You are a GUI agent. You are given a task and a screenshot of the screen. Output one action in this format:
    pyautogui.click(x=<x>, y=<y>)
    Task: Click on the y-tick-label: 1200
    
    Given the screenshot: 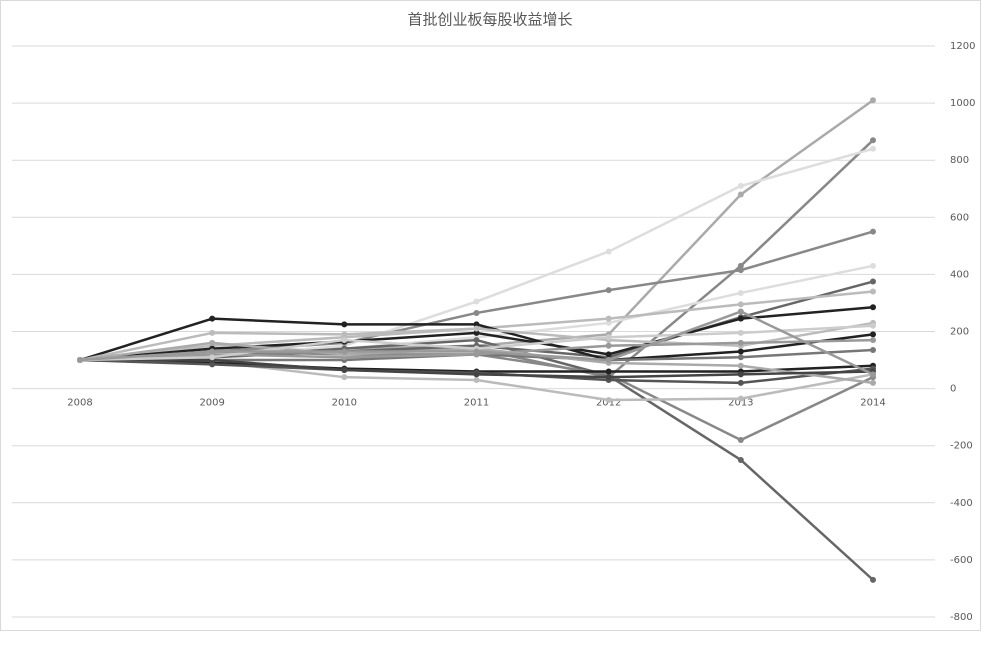 What is the action you would take?
    pyautogui.click(x=962, y=46)
    